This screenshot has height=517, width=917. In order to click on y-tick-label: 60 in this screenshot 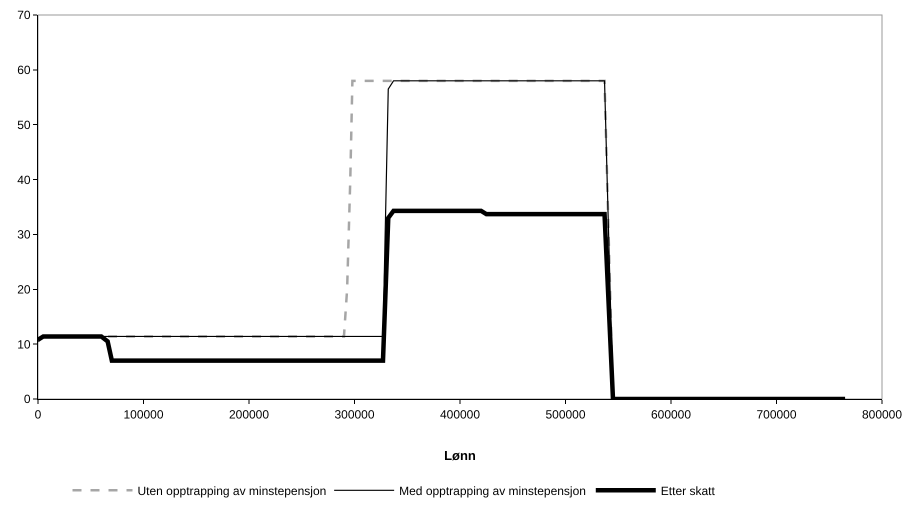, I will do `click(24, 70)`.